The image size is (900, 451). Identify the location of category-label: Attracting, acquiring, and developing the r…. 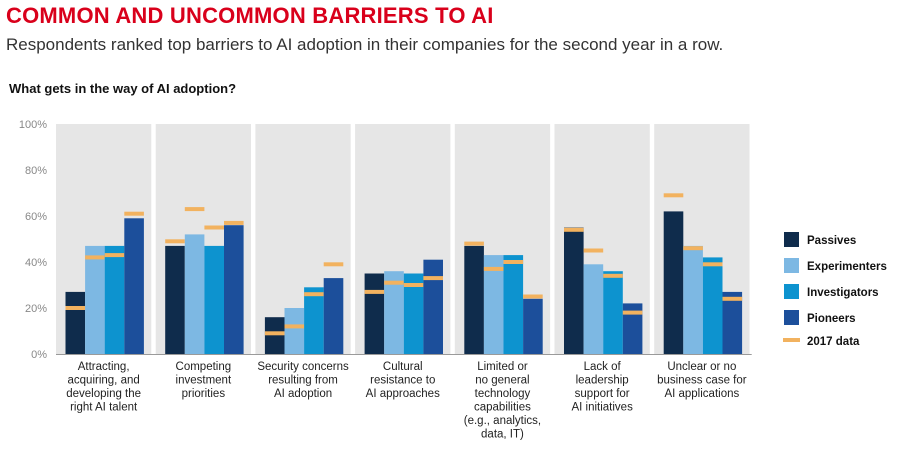
(103, 387).